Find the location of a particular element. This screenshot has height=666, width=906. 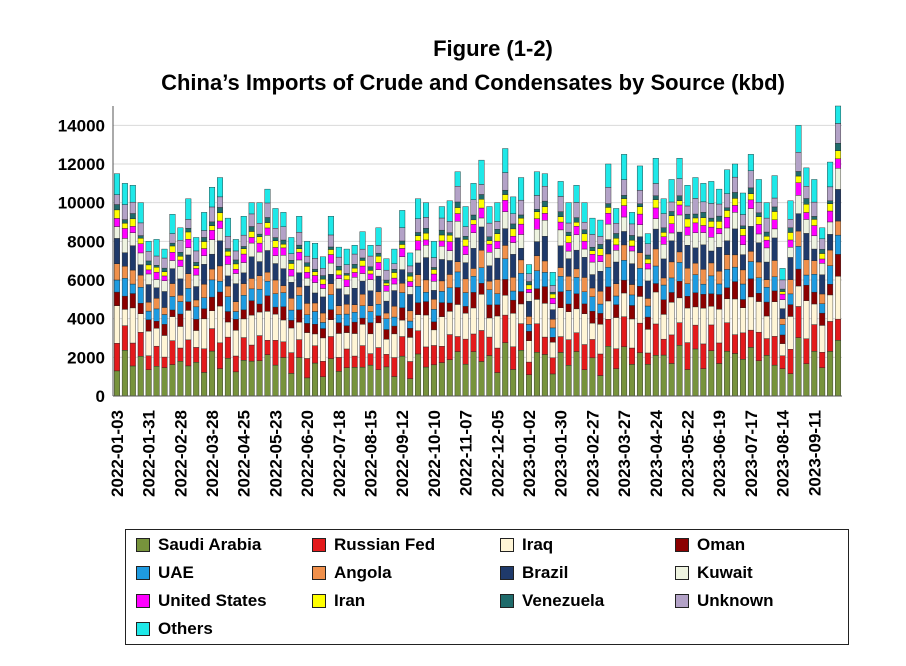

x-tick-label: 2023-04-24 is located at coordinates (656, 453).